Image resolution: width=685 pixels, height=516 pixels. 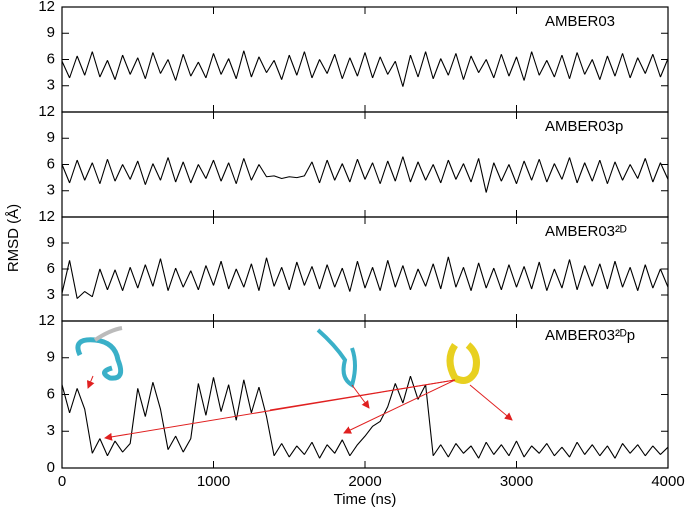 What do you see at coordinates (580, 21) in the screenshot?
I see `panel-label: AMBER03` at bounding box center [580, 21].